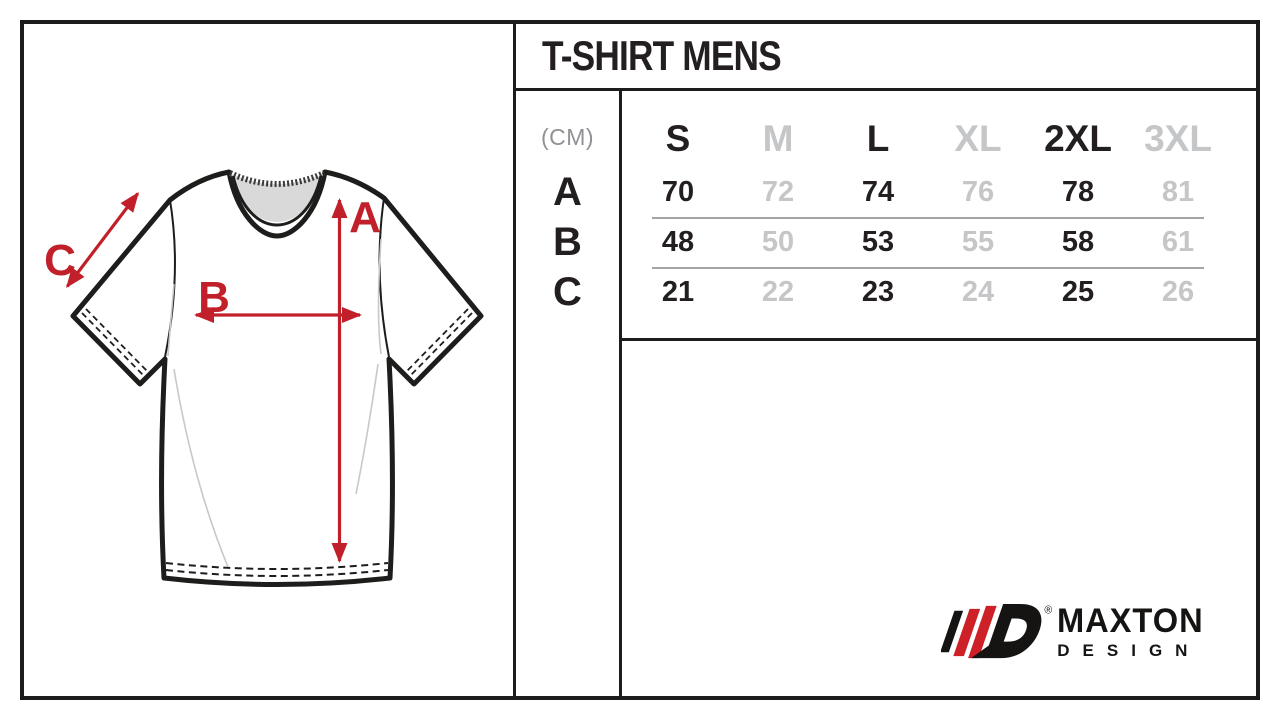 Image resolution: width=1280 pixels, height=720 pixels. What do you see at coordinates (662, 55) in the screenshot?
I see `page-title: T-SHIRT MENS` at bounding box center [662, 55].